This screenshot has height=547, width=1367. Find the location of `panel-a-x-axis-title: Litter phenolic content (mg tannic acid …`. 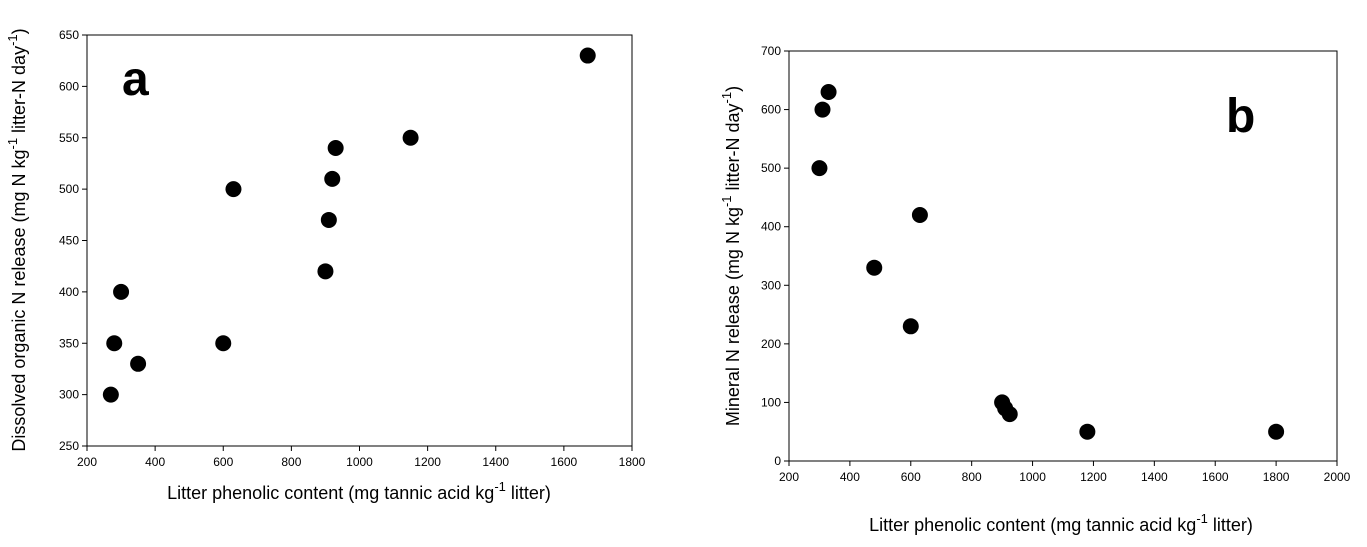

panel-a-x-axis-title: Litter phenolic content (mg tannic acid … is located at coordinates (359, 491).